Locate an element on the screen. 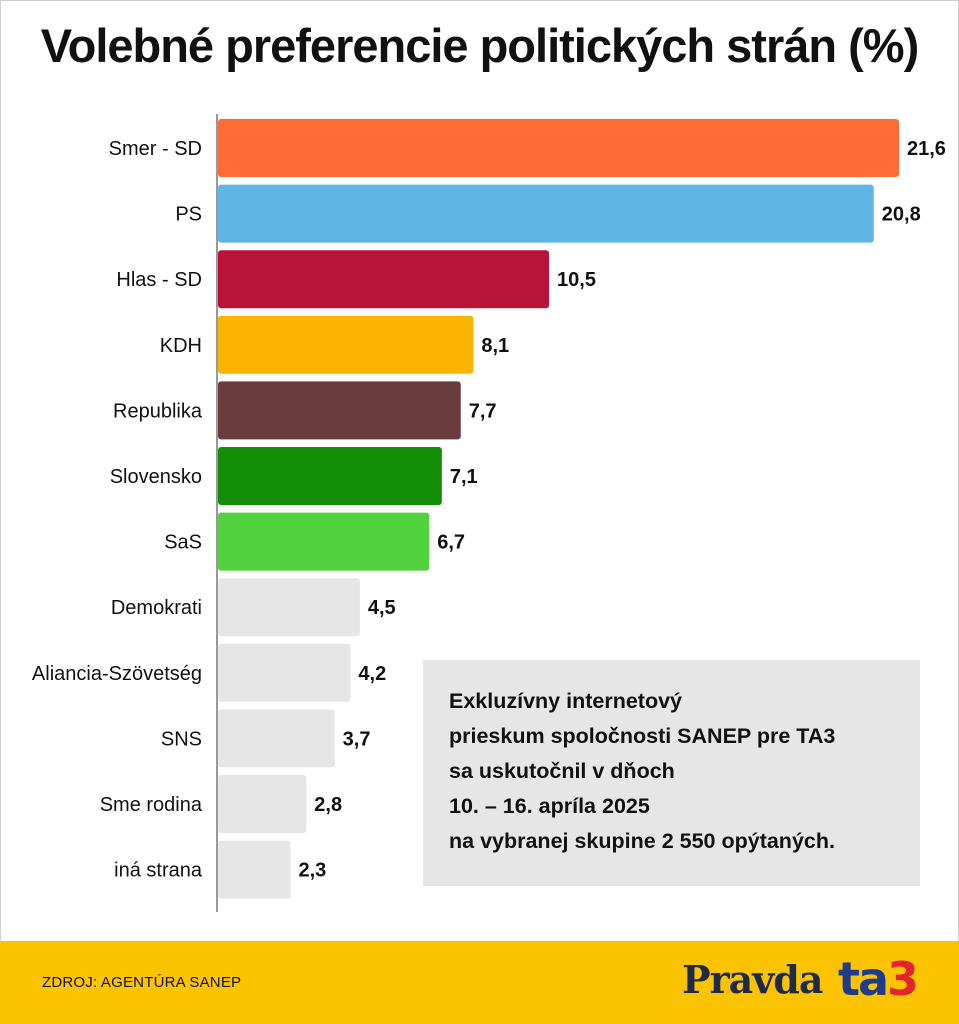 The height and width of the screenshot is (1024, 959). category-label-10: Sme rodina is located at coordinates (151, 805).